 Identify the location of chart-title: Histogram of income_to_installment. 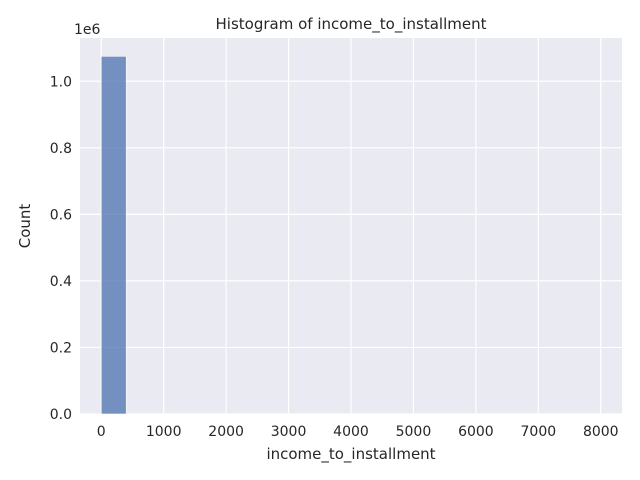
(351, 24).